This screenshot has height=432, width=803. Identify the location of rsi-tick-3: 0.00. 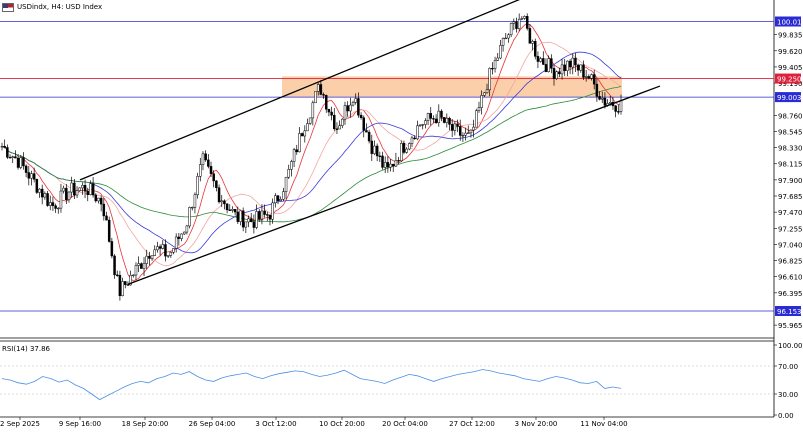
(786, 416).